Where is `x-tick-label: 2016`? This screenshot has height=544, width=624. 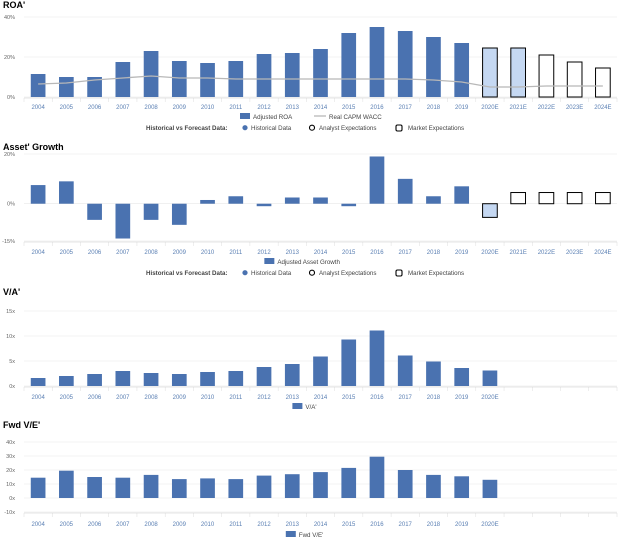
x-tick-label: 2016 is located at coordinates (377, 525).